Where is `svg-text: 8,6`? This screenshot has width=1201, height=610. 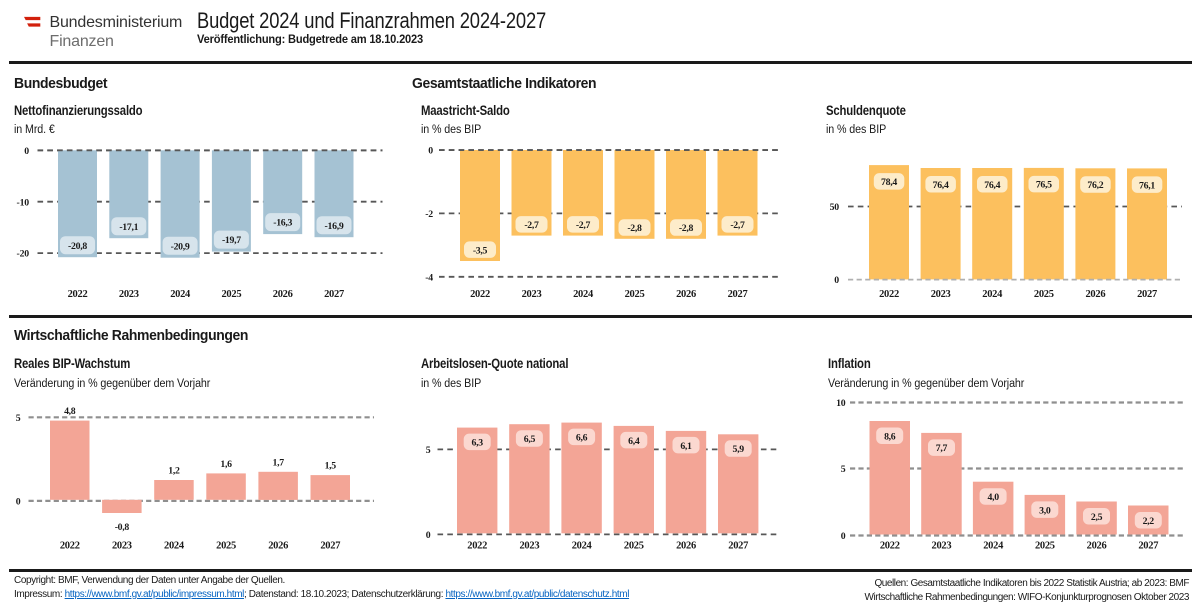 svg-text: 8,6 is located at coordinates (890, 436).